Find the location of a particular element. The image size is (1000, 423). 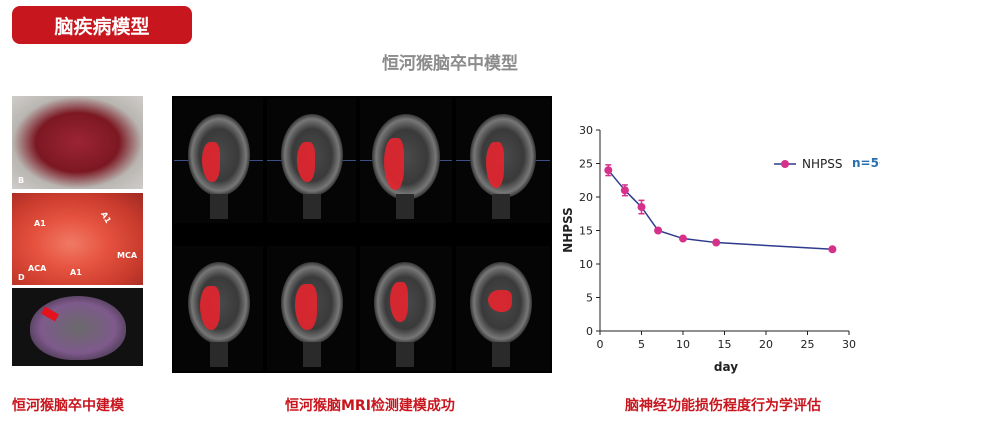

x-tick-label: 30 is located at coordinates (849, 344).